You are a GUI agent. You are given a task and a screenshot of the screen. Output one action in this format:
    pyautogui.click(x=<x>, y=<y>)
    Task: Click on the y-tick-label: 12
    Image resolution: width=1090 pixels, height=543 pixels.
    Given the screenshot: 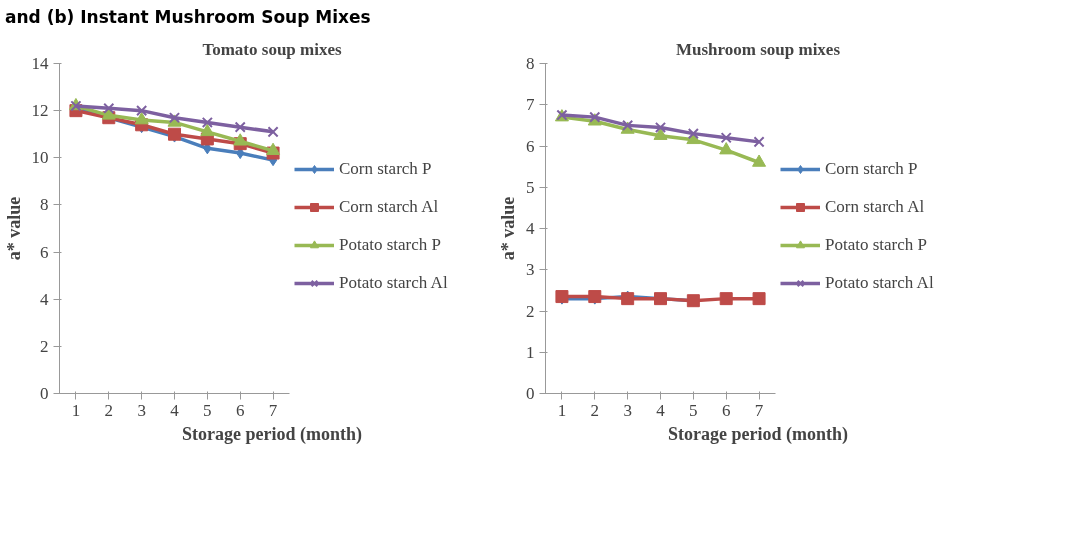 What is the action you would take?
    pyautogui.click(x=40, y=111)
    